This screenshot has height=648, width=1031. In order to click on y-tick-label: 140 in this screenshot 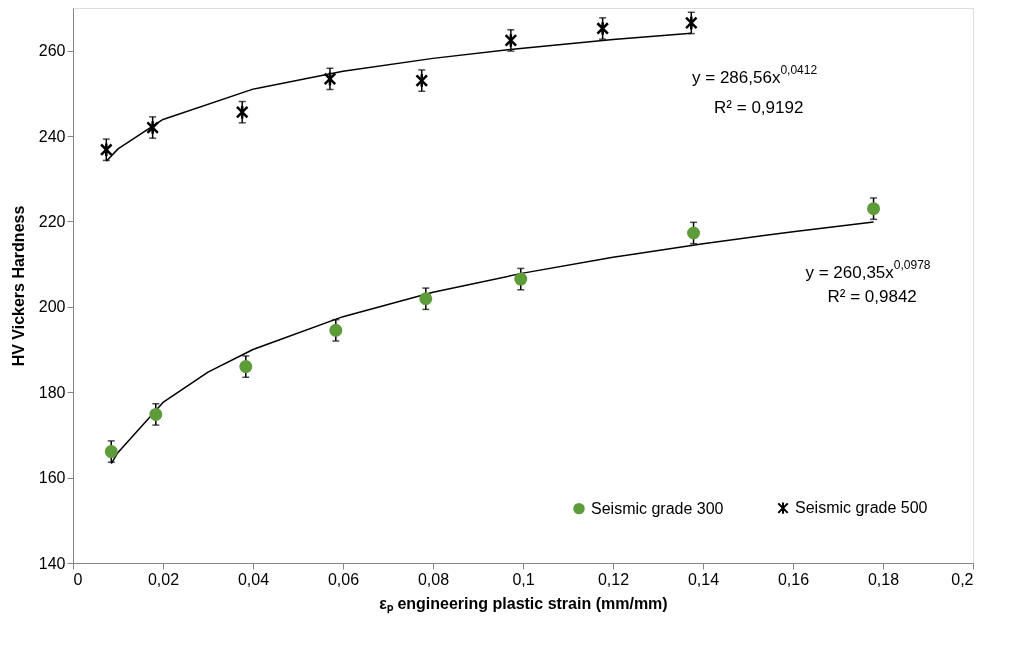, I will do `click(52, 563)`.